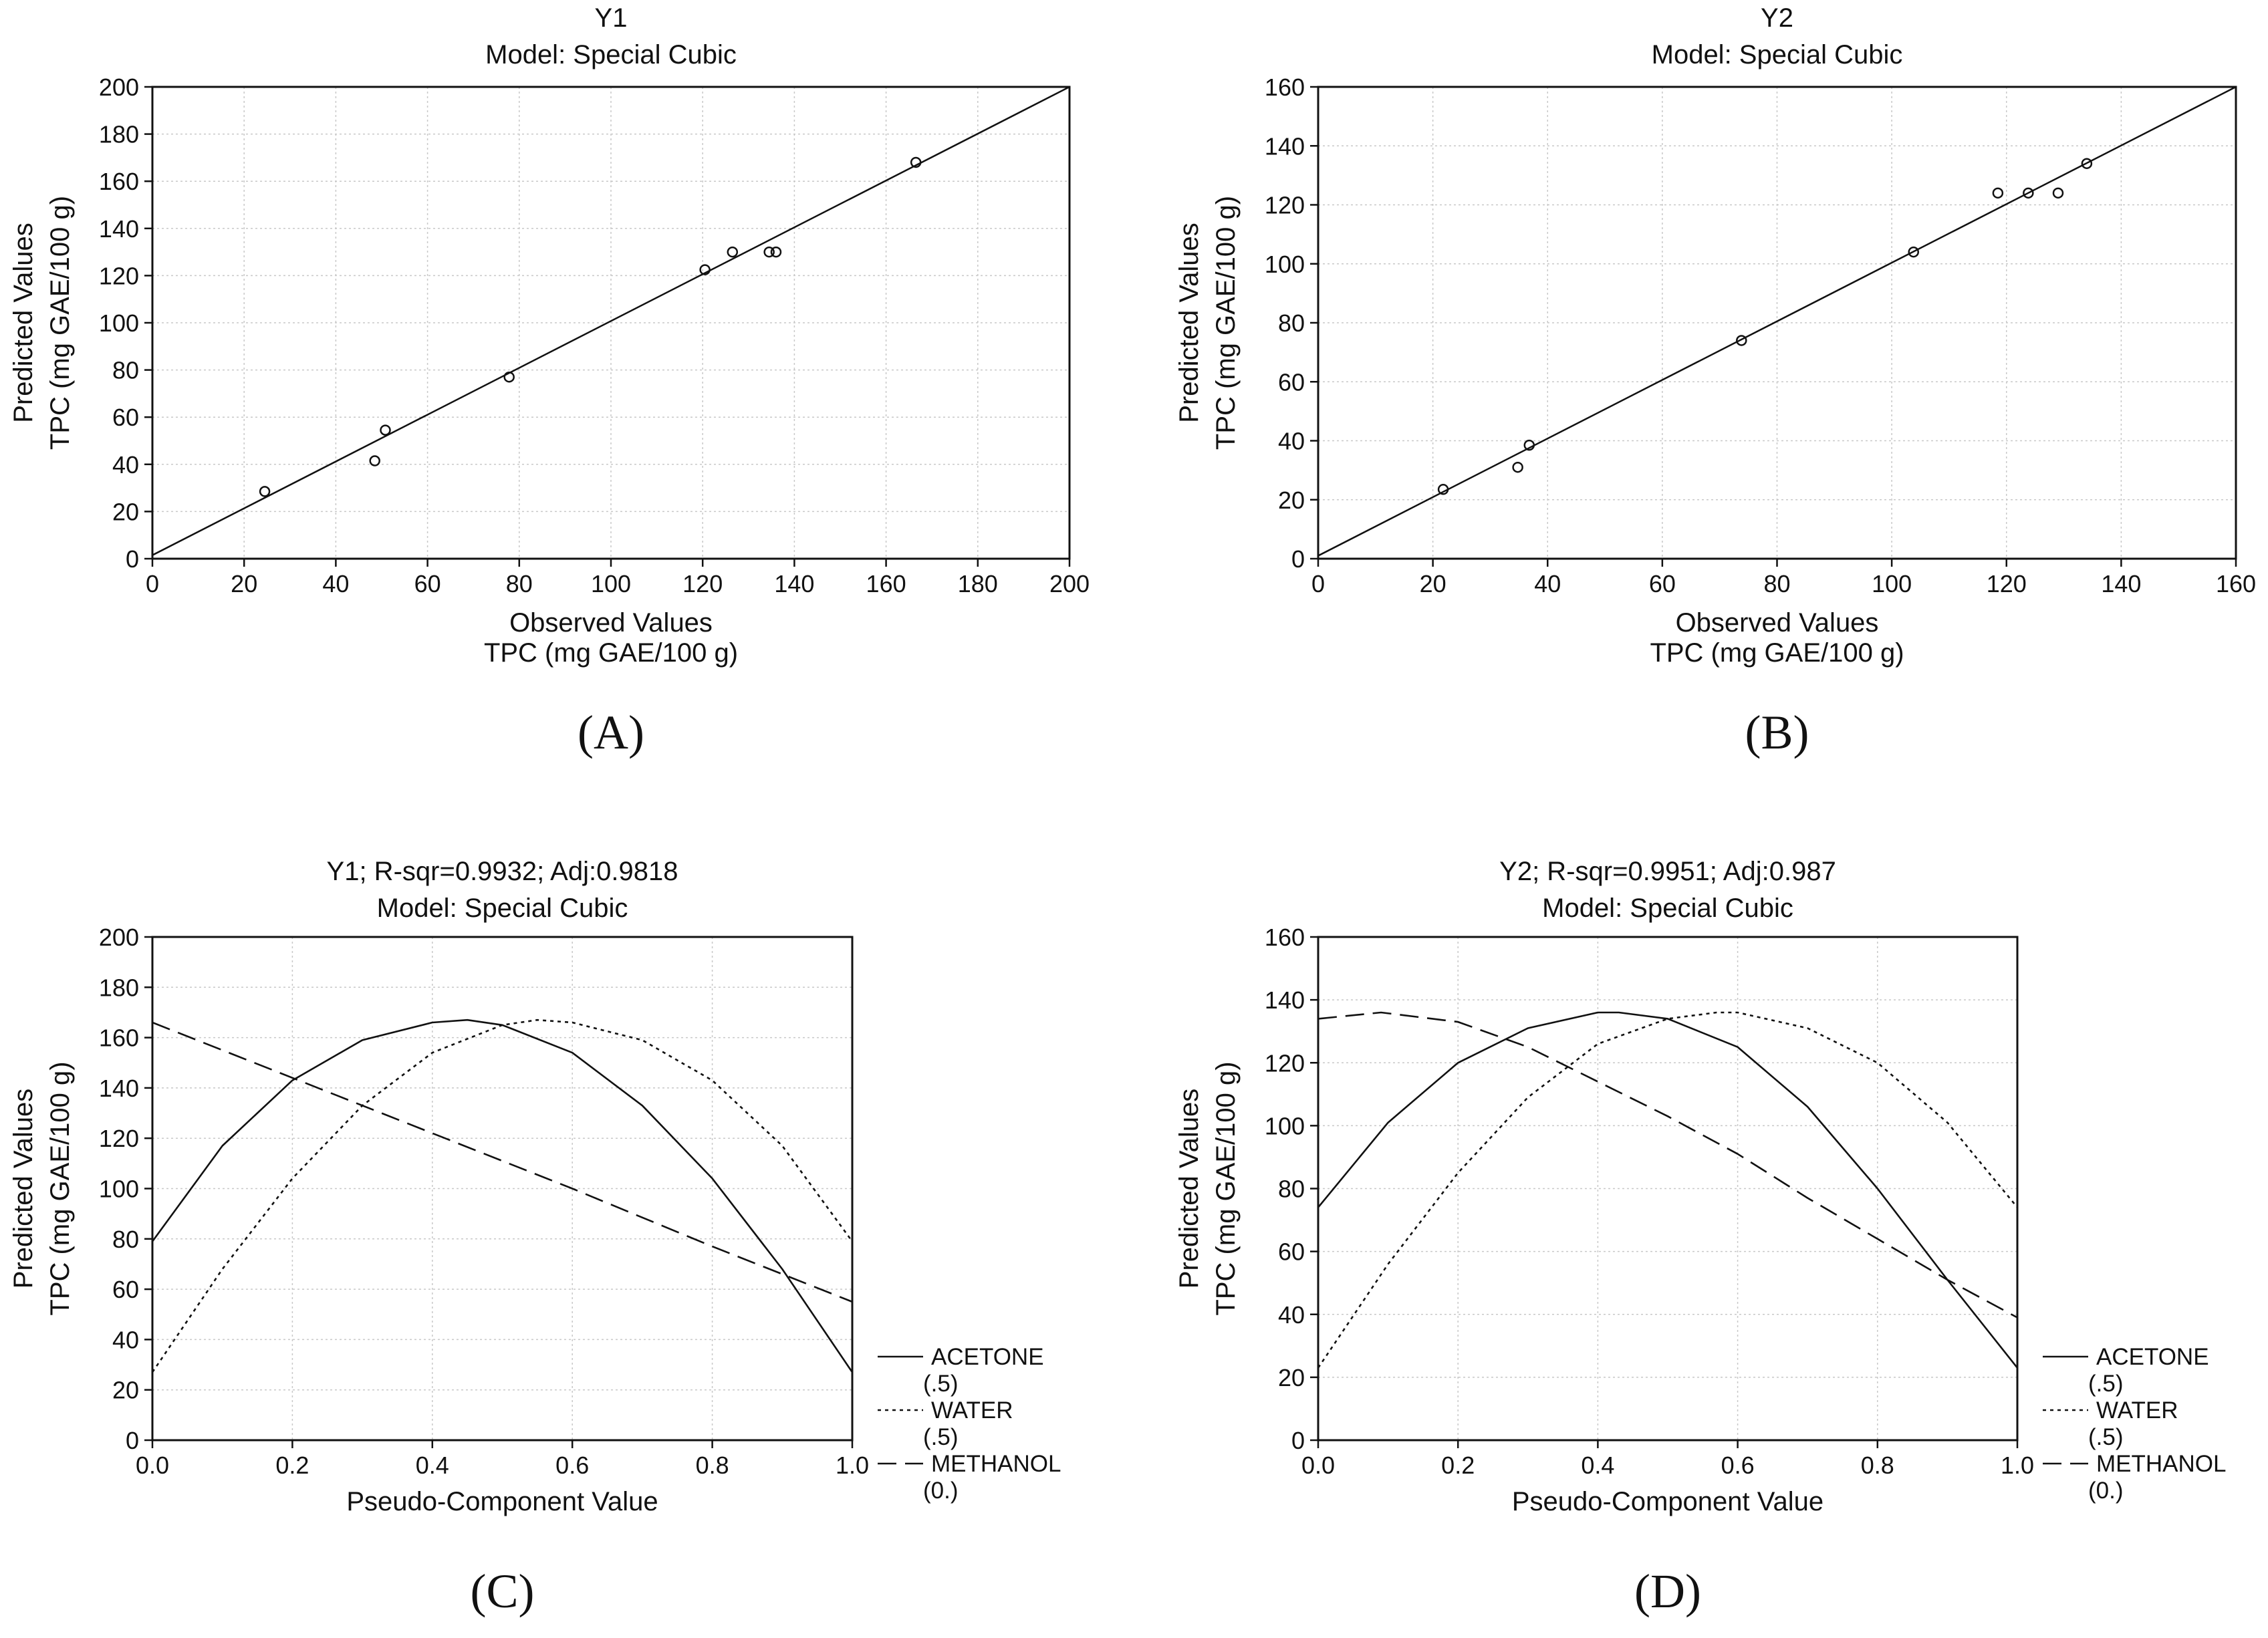 The image size is (2268, 1638). I want to click on legend-label-acetone: ACETONE, so click(2152, 1357).